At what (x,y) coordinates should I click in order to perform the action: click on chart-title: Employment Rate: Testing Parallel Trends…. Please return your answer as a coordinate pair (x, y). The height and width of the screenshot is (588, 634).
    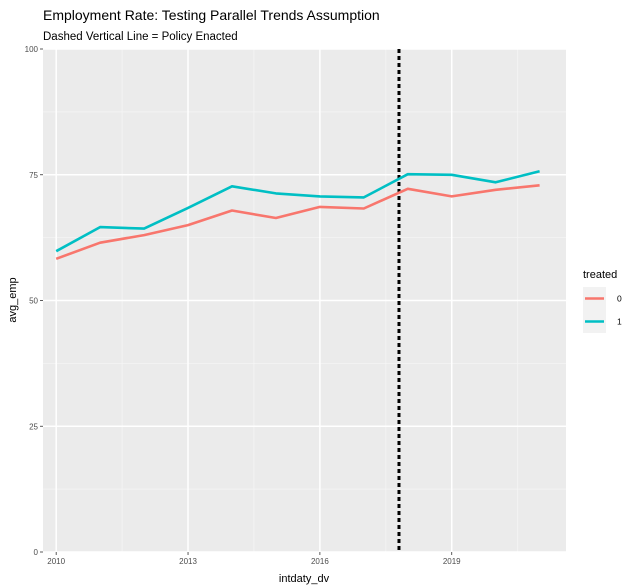
    Looking at the image, I should click on (211, 15).